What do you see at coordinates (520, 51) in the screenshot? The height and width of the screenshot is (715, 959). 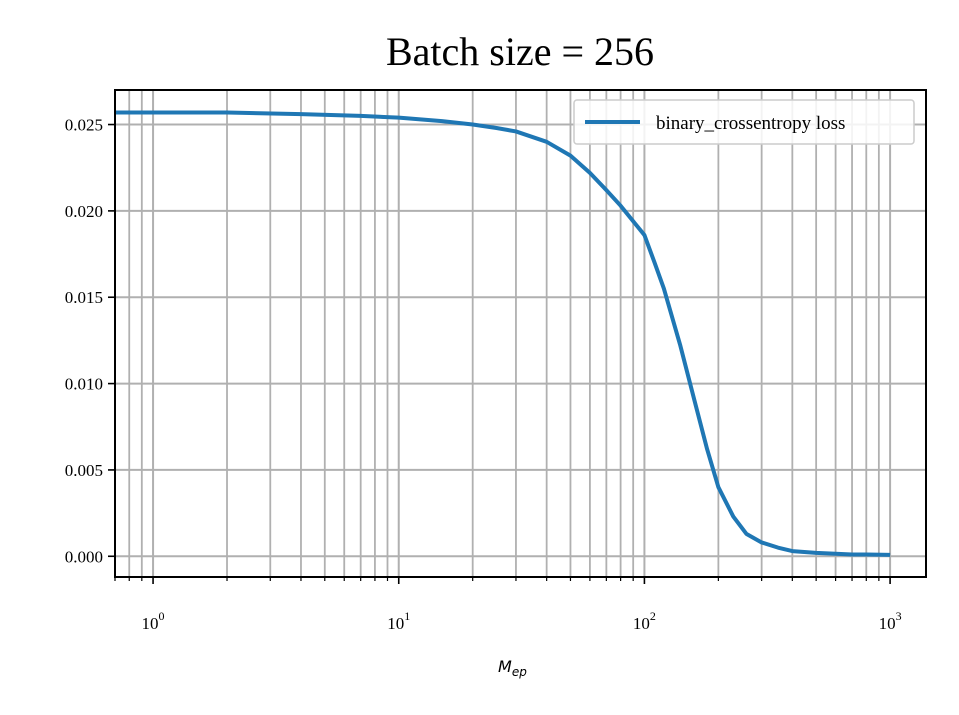 I see `chart-title: Batch size = 256` at bounding box center [520, 51].